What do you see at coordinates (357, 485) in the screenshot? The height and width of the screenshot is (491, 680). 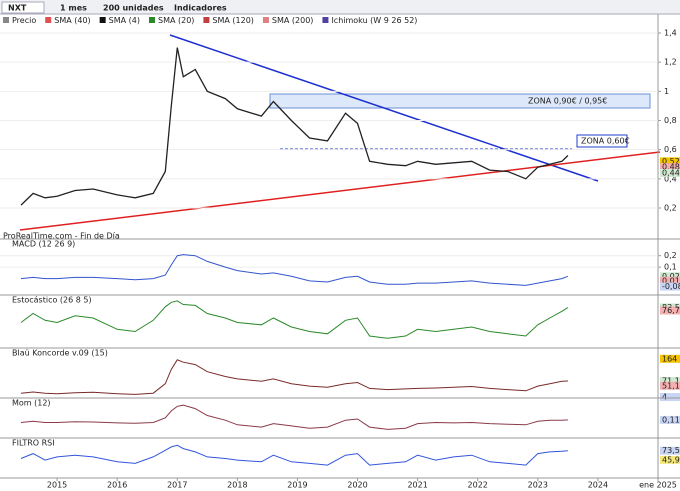 I see `x-tick-label: 2020` at bounding box center [357, 485].